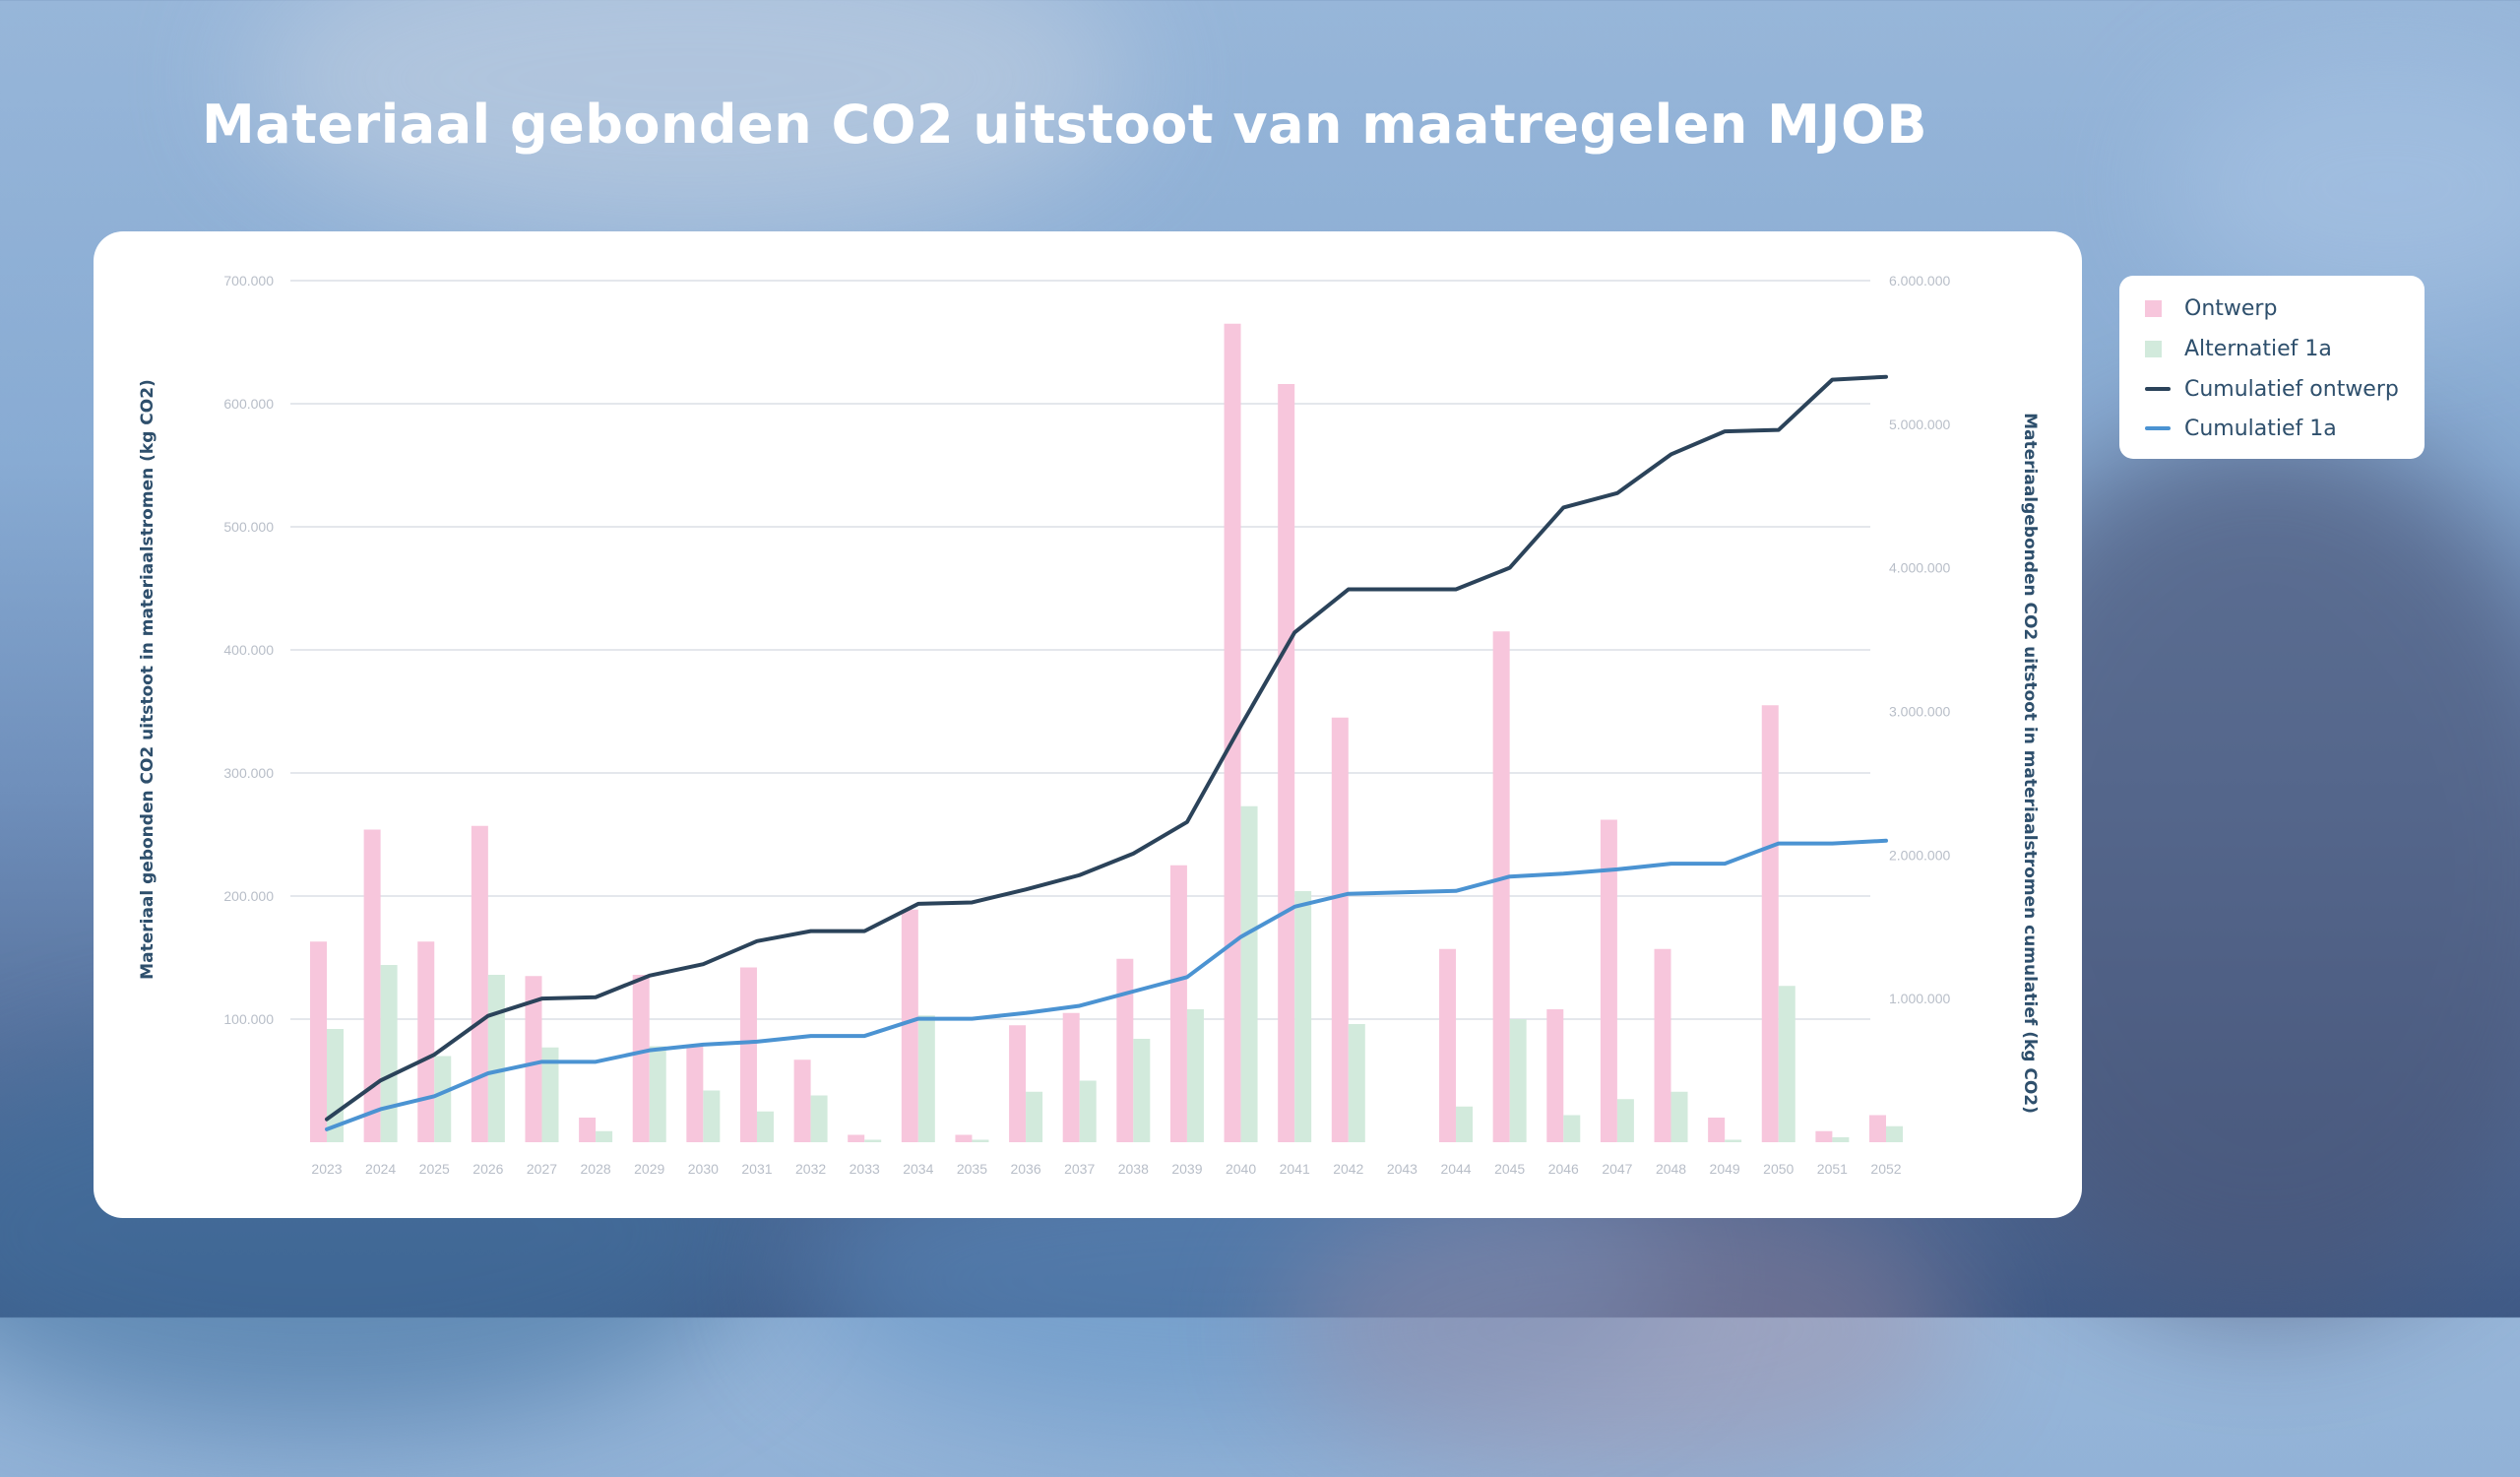 The height and width of the screenshot is (1477, 2520). Describe the element at coordinates (1671, 1169) in the screenshot. I see `x-tick-label: 2048` at that location.